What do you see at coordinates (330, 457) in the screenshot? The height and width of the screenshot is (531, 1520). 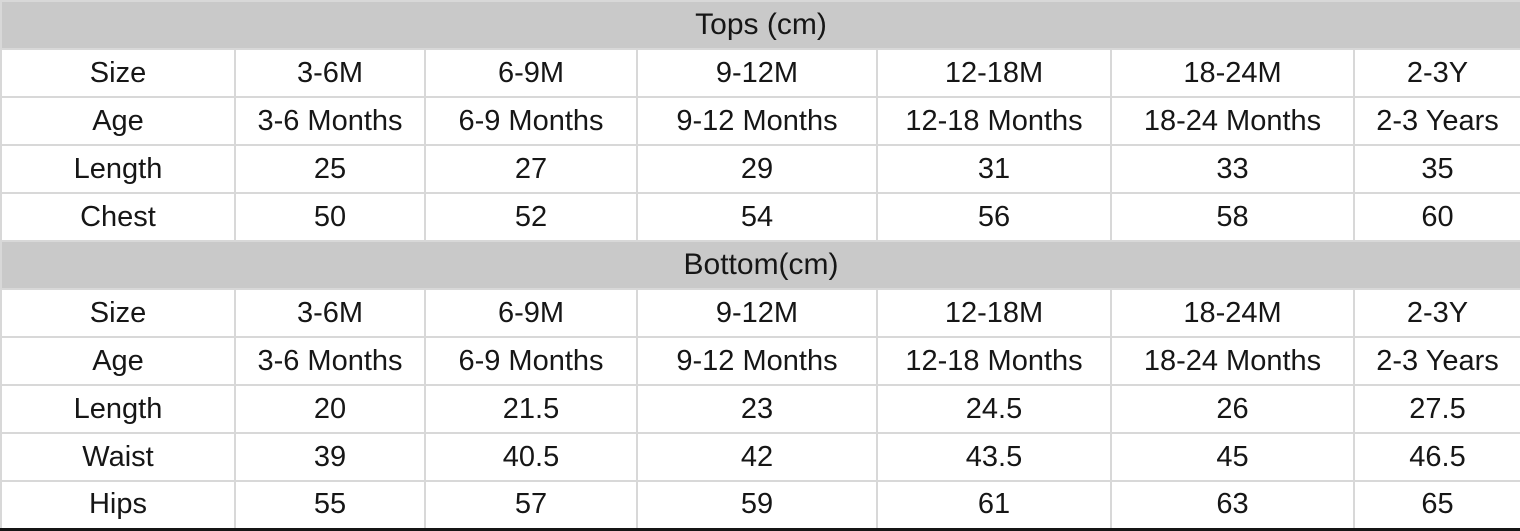 I see `table-cell: 39` at bounding box center [330, 457].